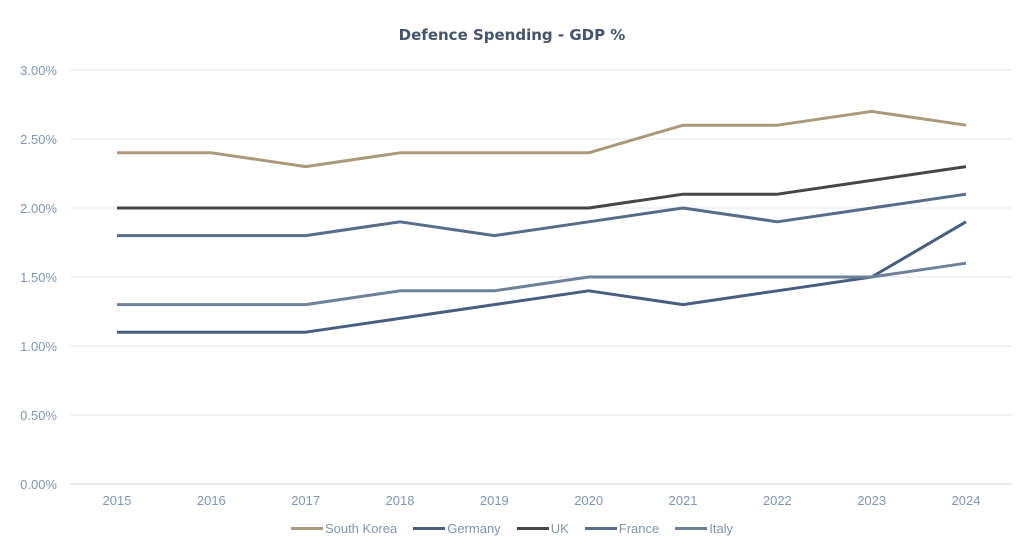  Describe the element at coordinates (400, 500) in the screenshot. I see `x-tick-label: 2018` at that location.